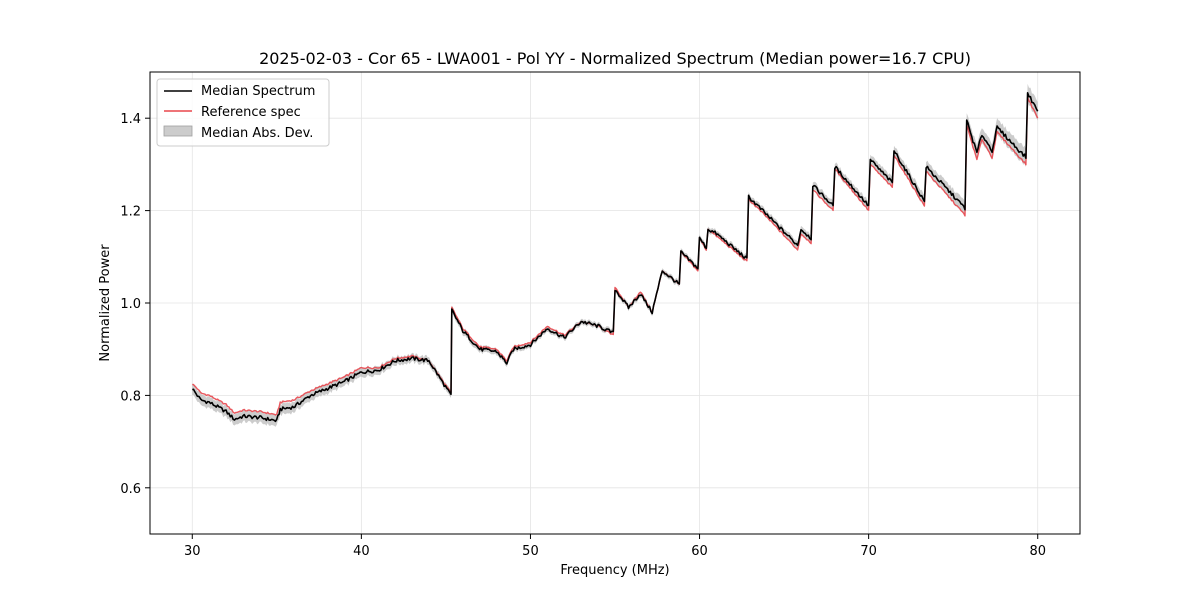 The image size is (1200, 600). What do you see at coordinates (868, 551) in the screenshot?
I see `x-tick-label: 70` at bounding box center [868, 551].